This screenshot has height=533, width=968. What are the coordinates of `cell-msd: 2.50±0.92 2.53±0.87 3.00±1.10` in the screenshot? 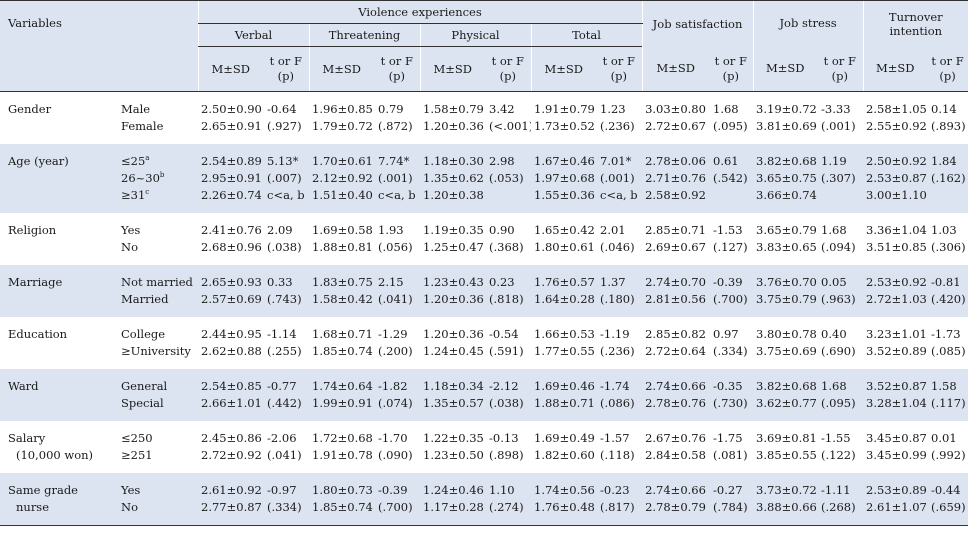 It's located at (895, 178).